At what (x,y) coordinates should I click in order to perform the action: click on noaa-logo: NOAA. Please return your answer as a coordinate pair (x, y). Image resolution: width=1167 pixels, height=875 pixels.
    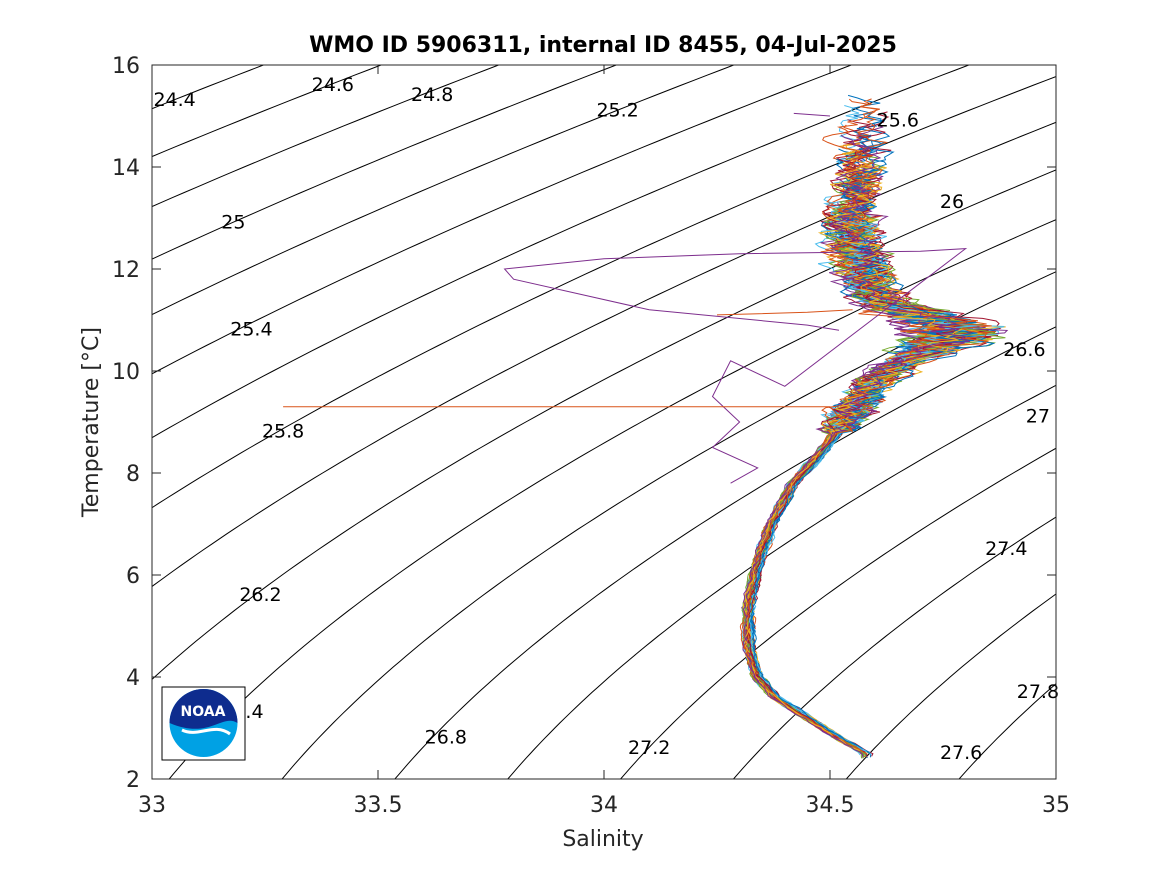
    Looking at the image, I should click on (203, 723).